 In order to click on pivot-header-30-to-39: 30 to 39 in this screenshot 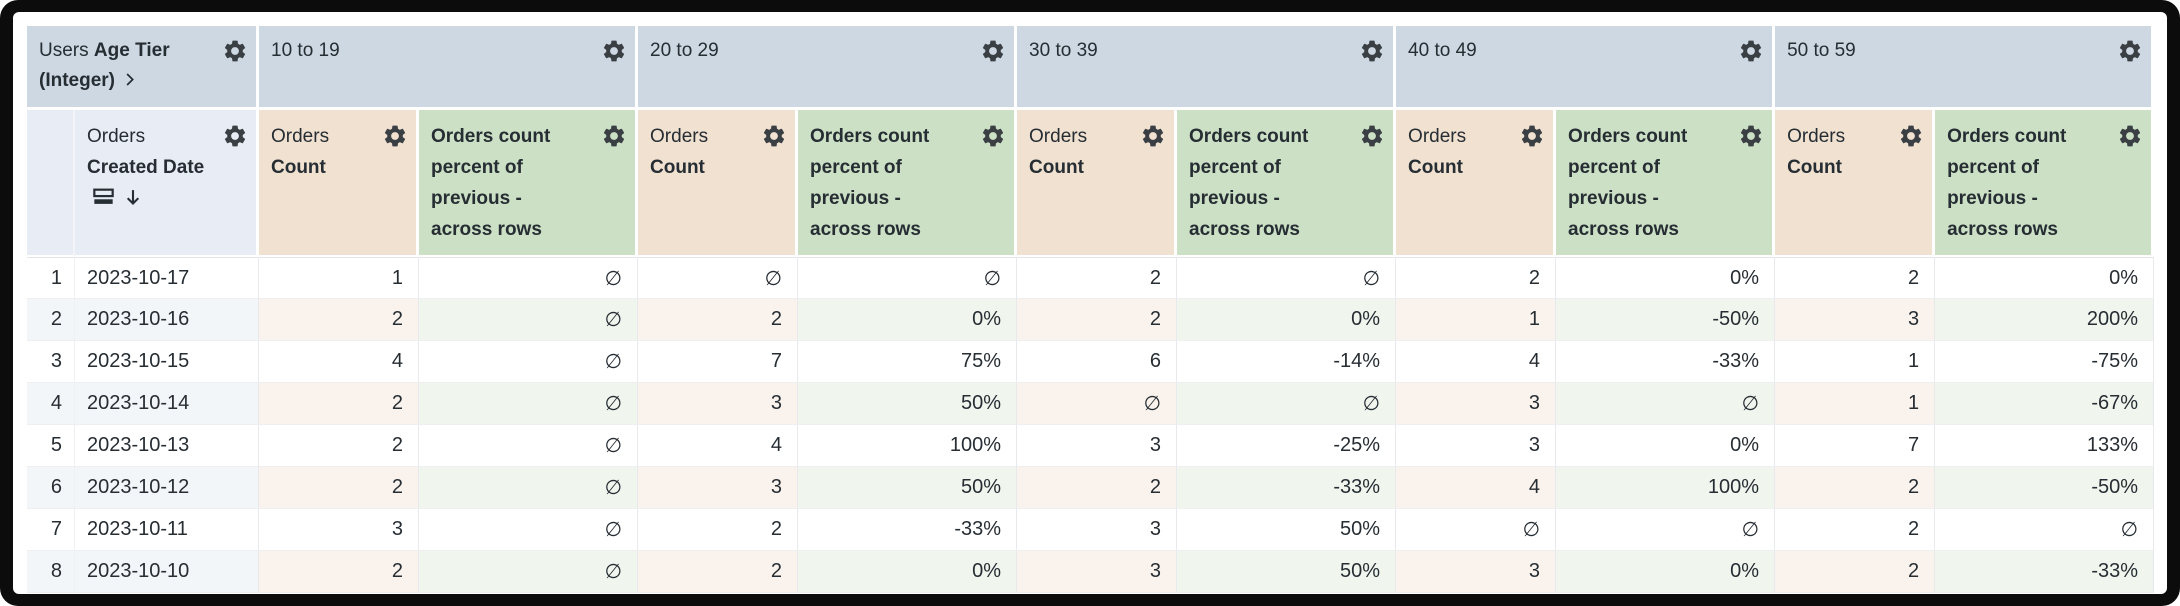, I will do `click(1207, 68)`.